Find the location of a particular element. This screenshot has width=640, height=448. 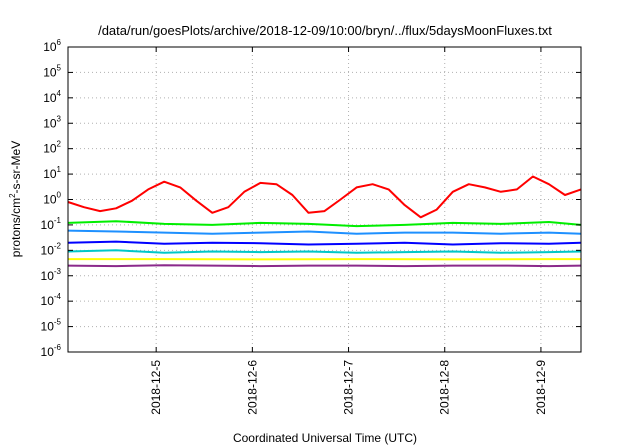

x-tick-label: 2018-12-5 is located at coordinates (156, 387).